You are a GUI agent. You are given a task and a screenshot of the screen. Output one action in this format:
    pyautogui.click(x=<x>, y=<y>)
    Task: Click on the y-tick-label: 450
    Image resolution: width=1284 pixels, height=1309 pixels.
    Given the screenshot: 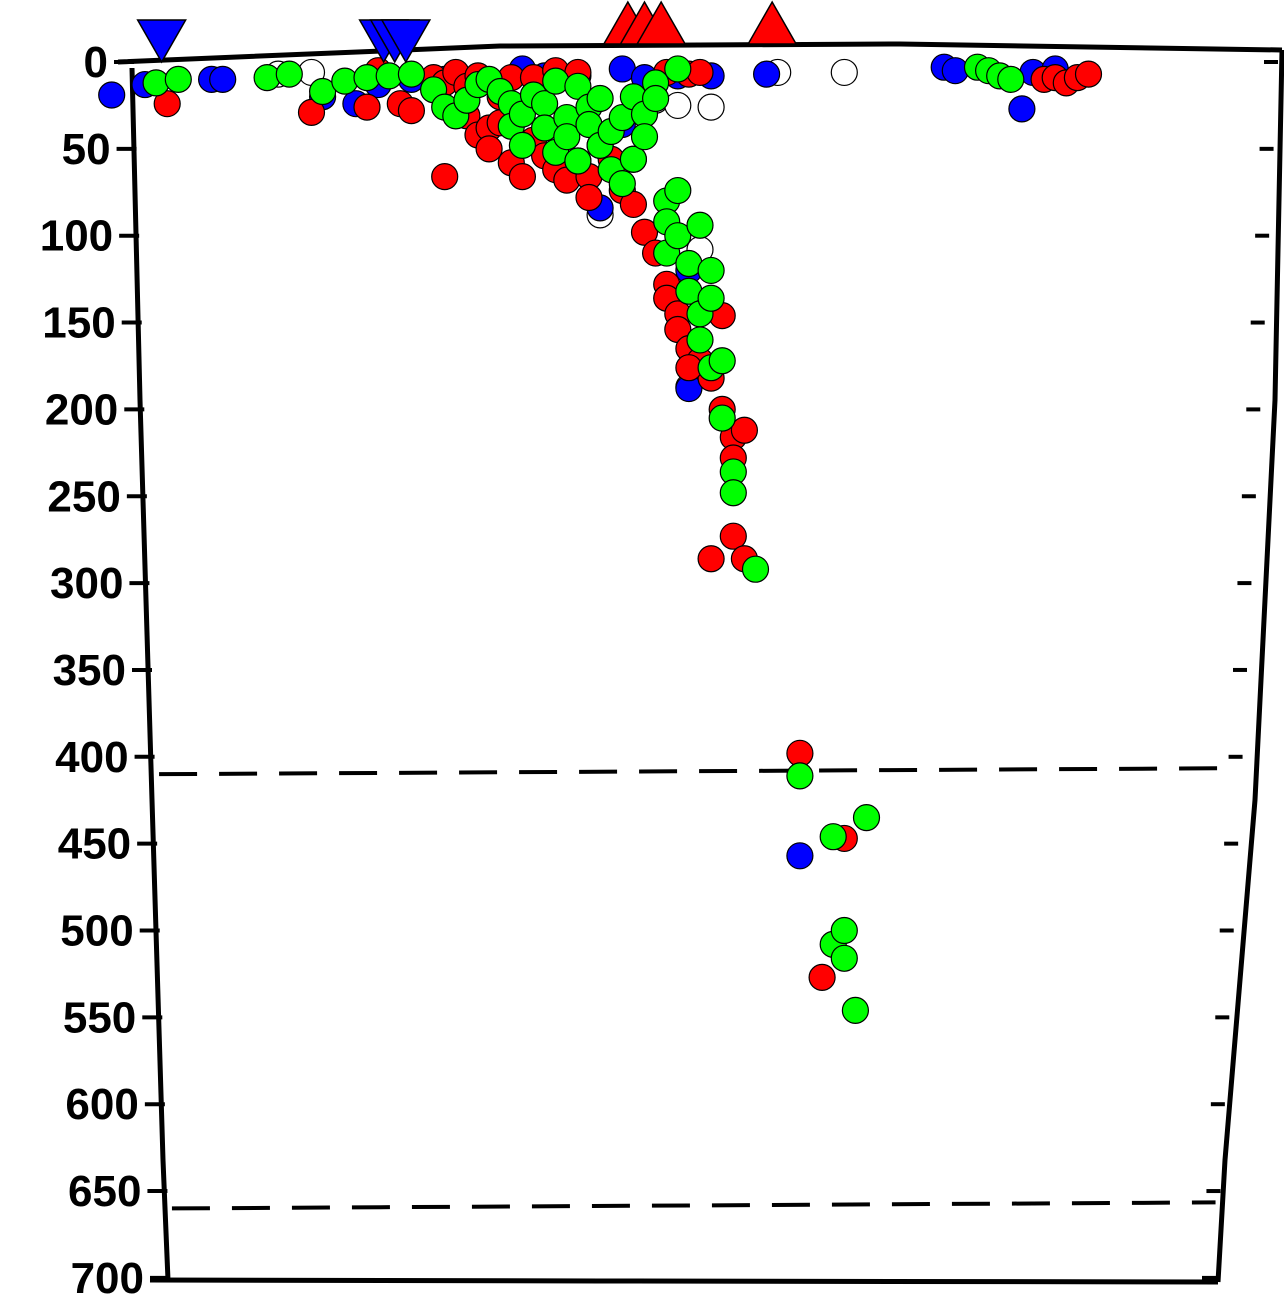 What is the action you would take?
    pyautogui.click(x=94, y=844)
    